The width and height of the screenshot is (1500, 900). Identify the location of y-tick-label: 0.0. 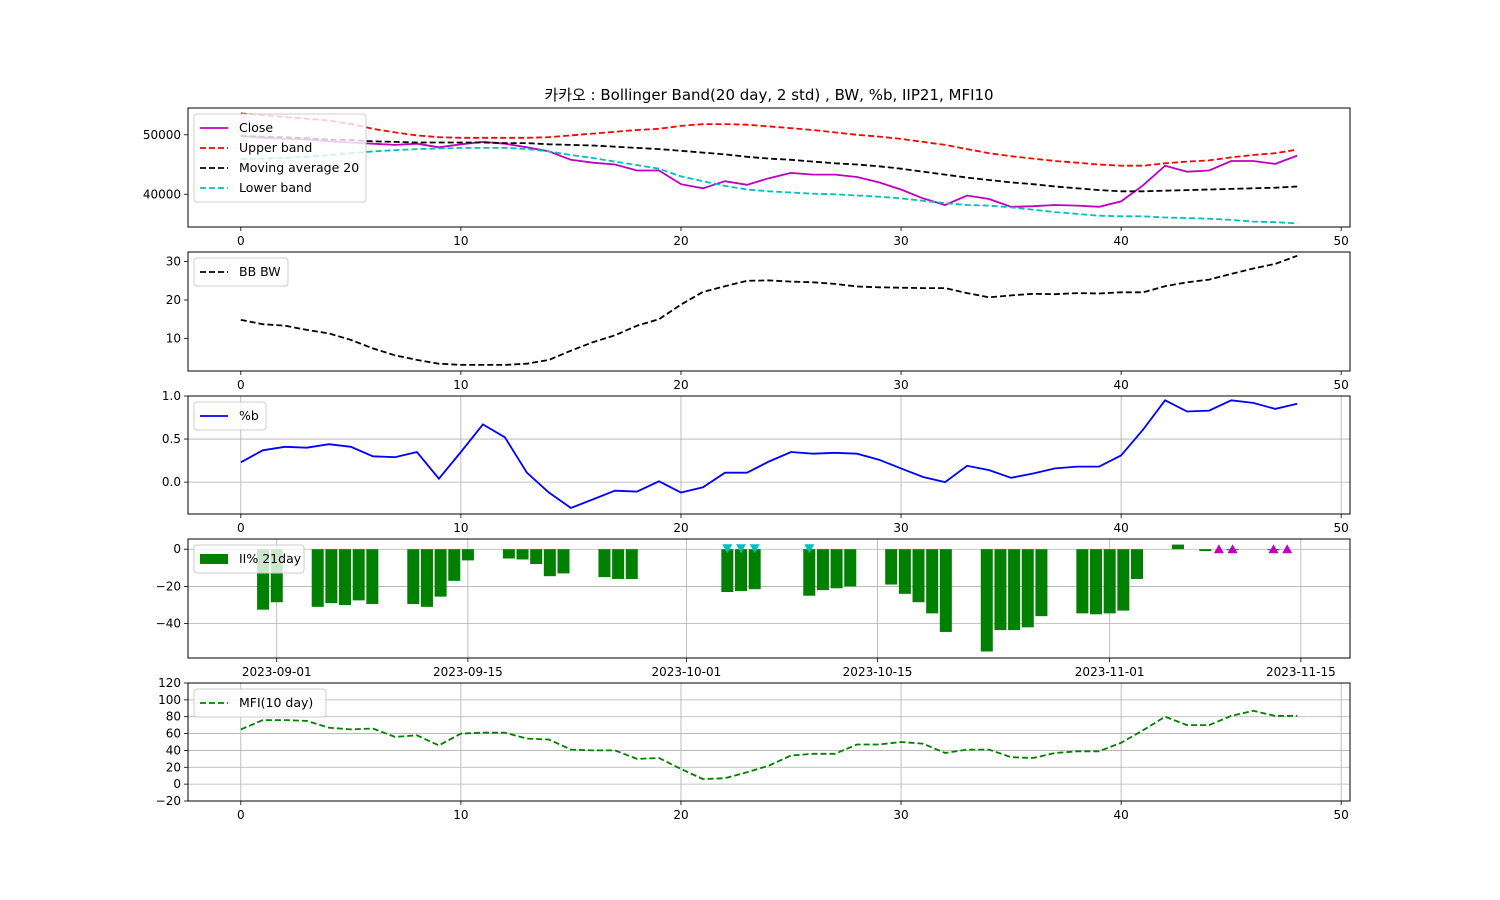
(171, 482).